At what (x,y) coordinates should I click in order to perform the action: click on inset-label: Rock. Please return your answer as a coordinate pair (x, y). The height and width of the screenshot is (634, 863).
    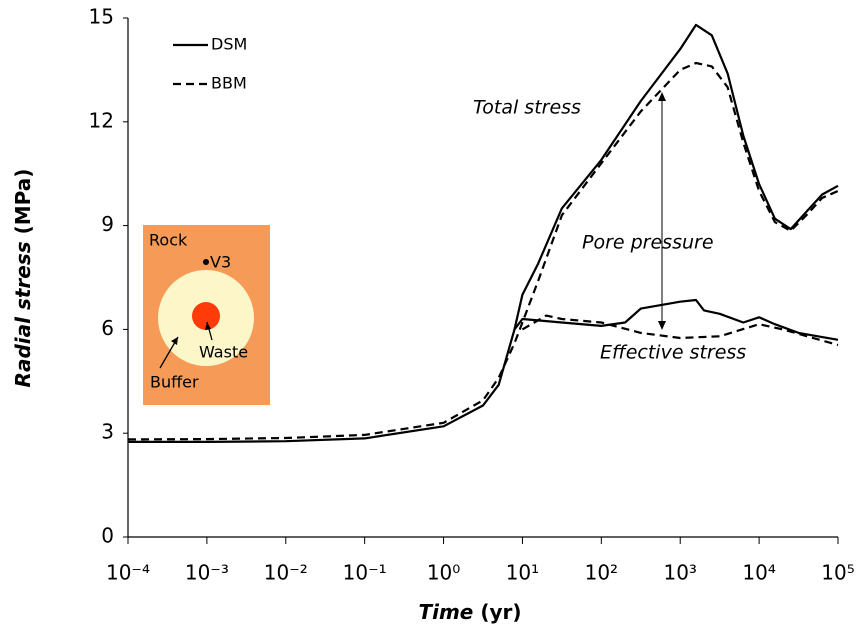
    Looking at the image, I should click on (168, 240).